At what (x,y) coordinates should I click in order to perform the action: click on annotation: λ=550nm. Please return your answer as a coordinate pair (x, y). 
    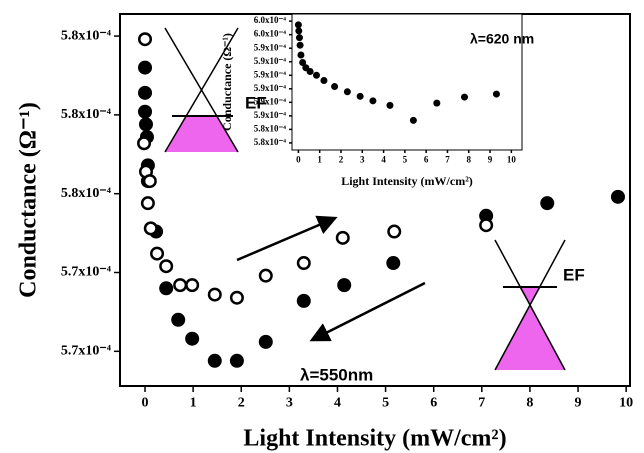
    Looking at the image, I should click on (336, 374).